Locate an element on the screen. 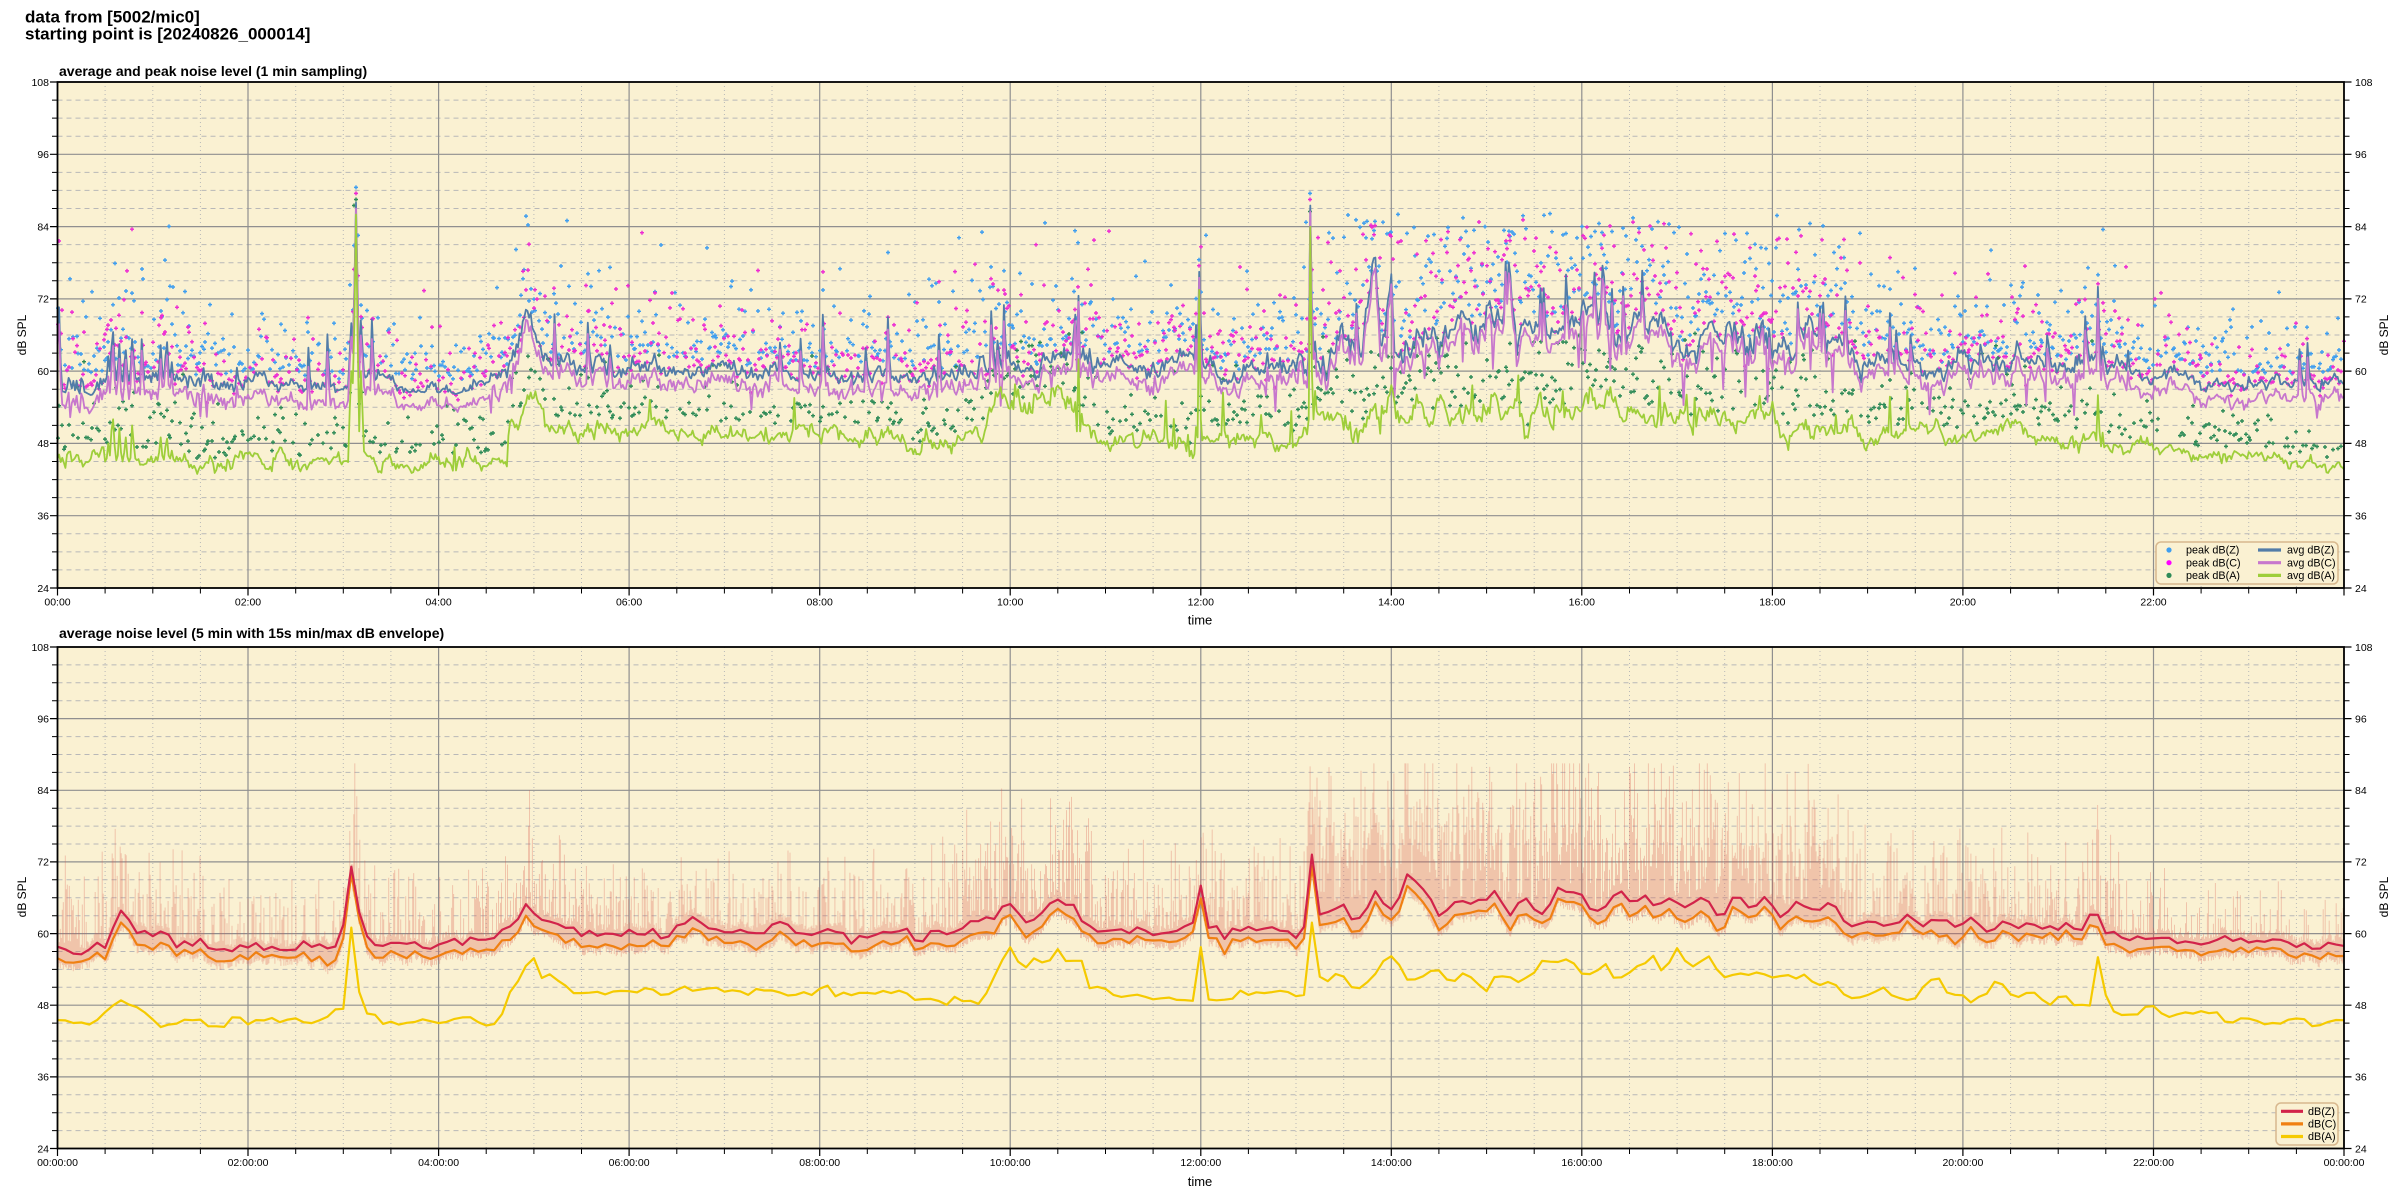 Image resolution: width=2400 pixels, height=1200 pixels. svg-text: 06:00:00 is located at coordinates (629, 1163).